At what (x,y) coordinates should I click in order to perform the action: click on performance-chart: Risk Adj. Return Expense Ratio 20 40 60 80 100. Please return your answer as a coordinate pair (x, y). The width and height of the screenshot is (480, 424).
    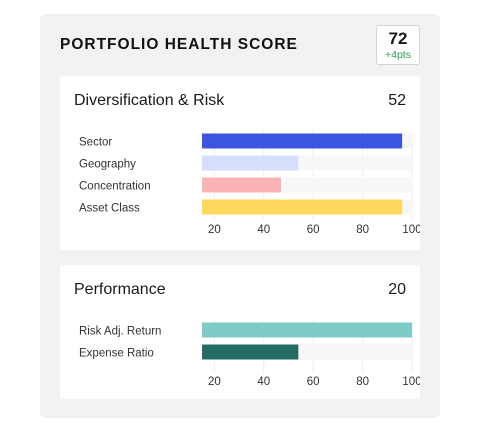
    Looking at the image, I should click on (249, 353).